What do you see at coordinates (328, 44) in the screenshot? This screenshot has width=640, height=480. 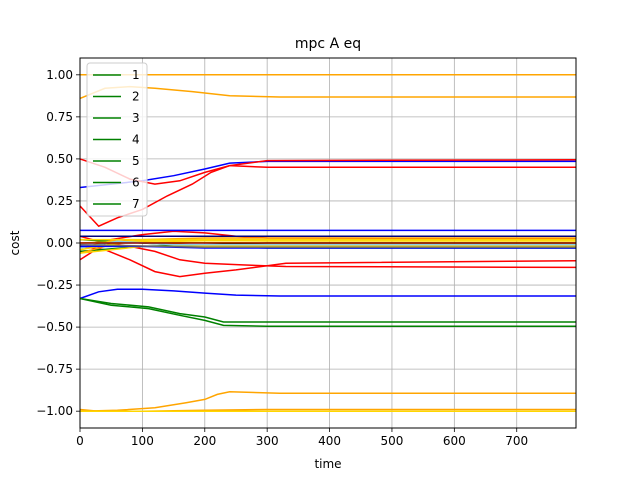 I see `chart-title: mpc A eq` at bounding box center [328, 44].